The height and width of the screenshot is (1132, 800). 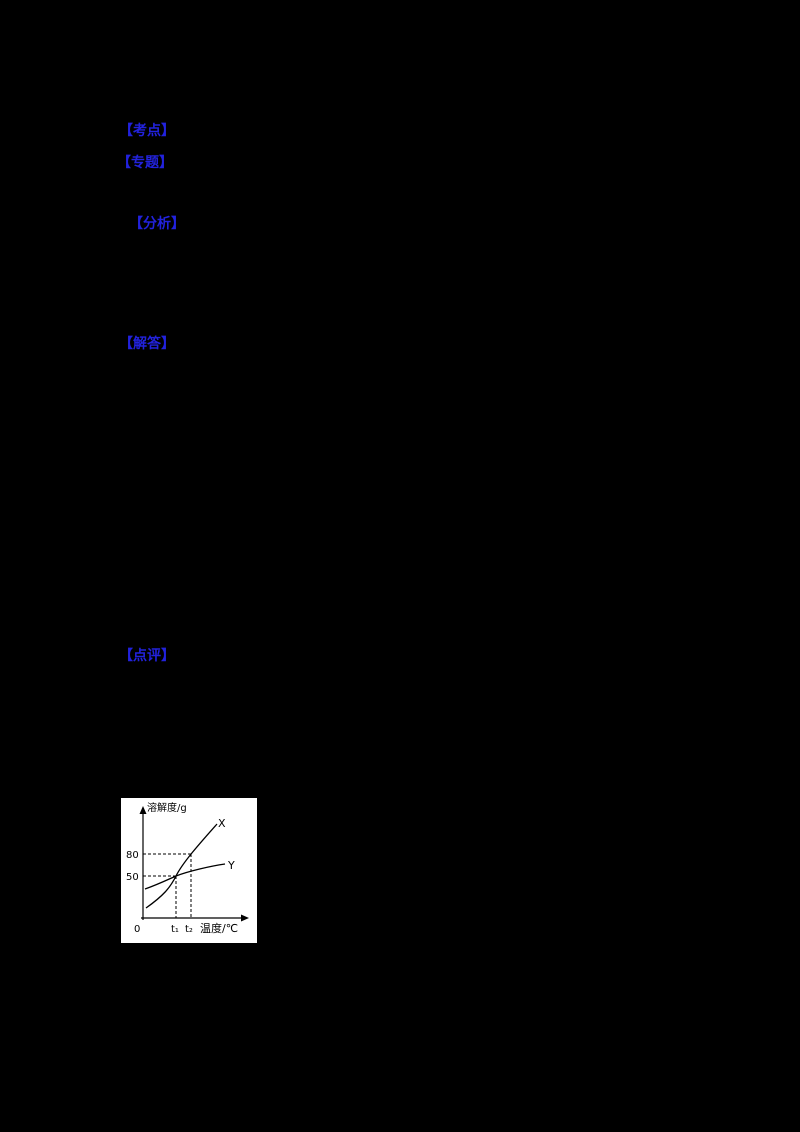 I want to click on section-label-zhuanti: 【专题】, so click(x=145, y=163).